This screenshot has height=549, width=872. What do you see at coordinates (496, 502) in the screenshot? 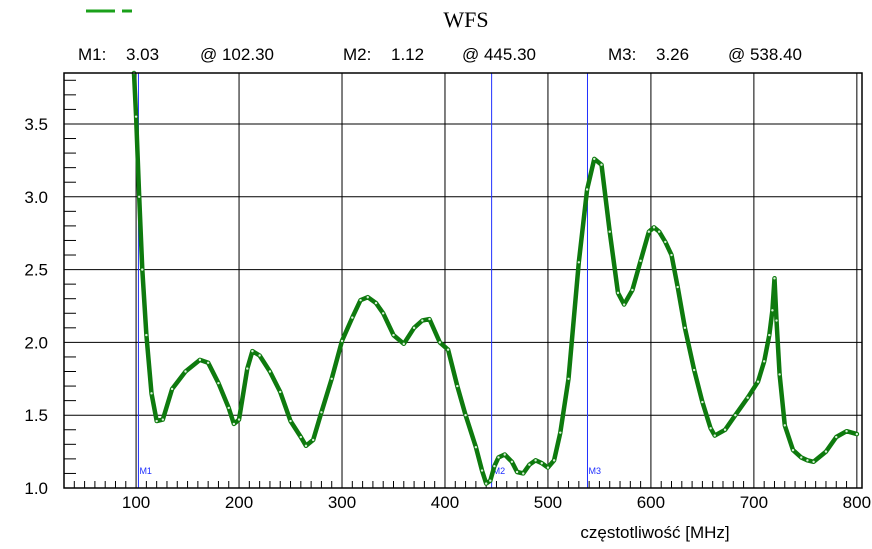
I see `x-tick-labels: 100 200 300 400 500 600 700 800` at bounding box center [496, 502].